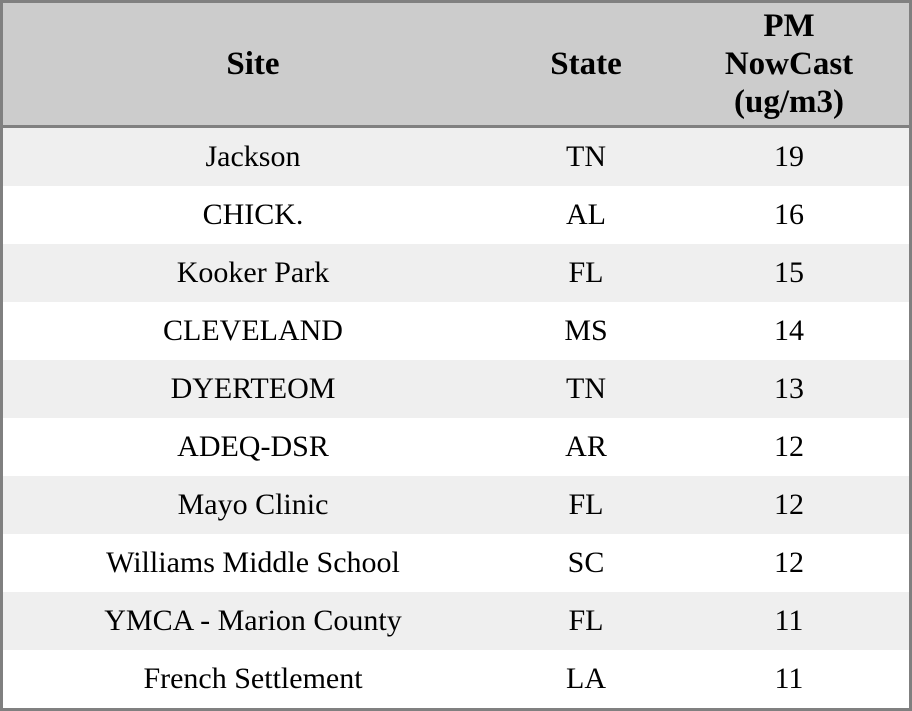 Image resolution: width=912 pixels, height=711 pixels. I want to click on cell-site: French Settlement, so click(253, 679).